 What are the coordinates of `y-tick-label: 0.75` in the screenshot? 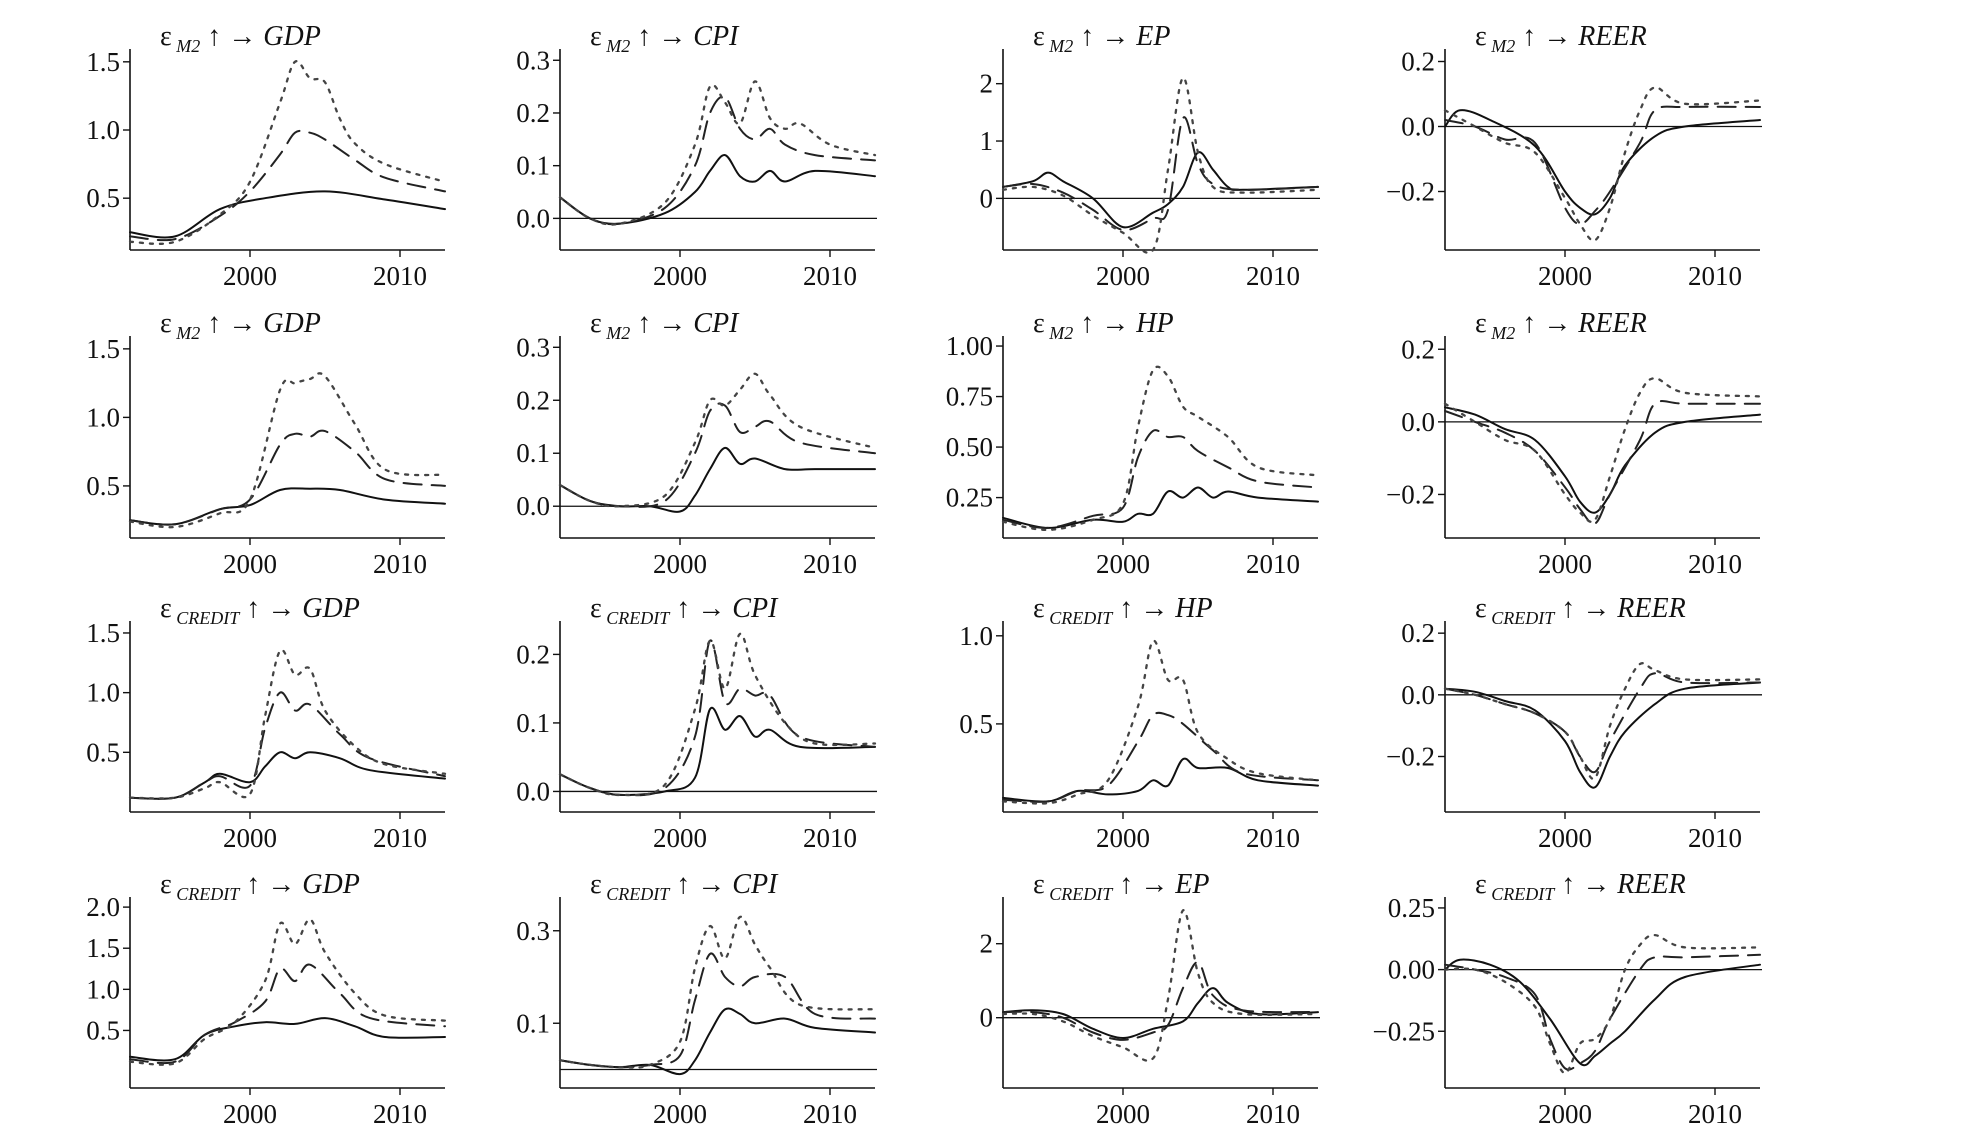 It's located at (969, 397).